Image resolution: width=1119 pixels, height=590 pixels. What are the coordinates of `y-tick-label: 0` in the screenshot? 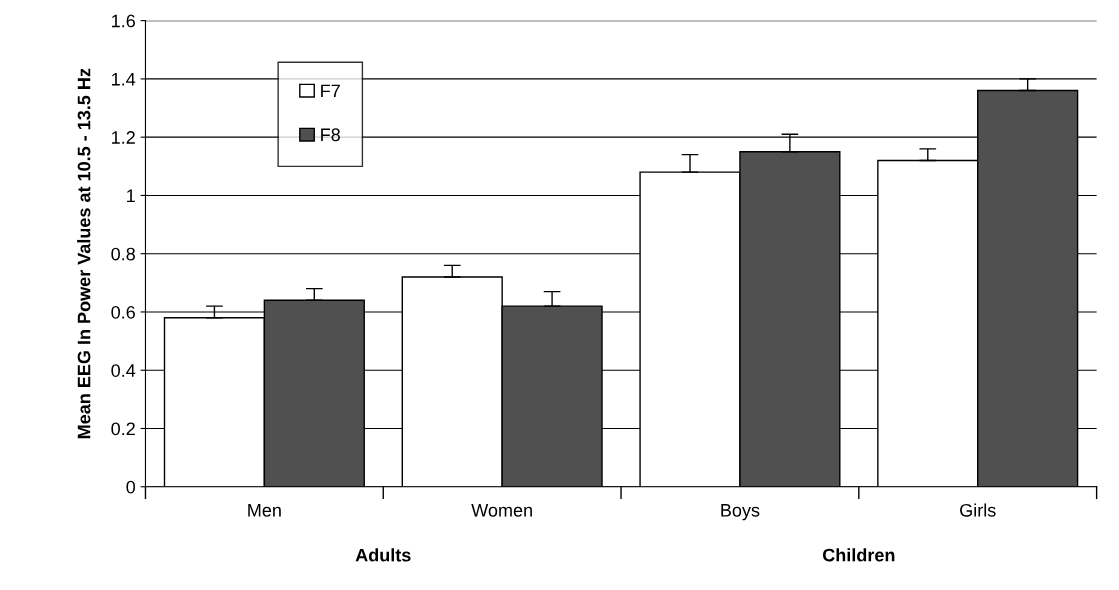 It's located at (131, 487).